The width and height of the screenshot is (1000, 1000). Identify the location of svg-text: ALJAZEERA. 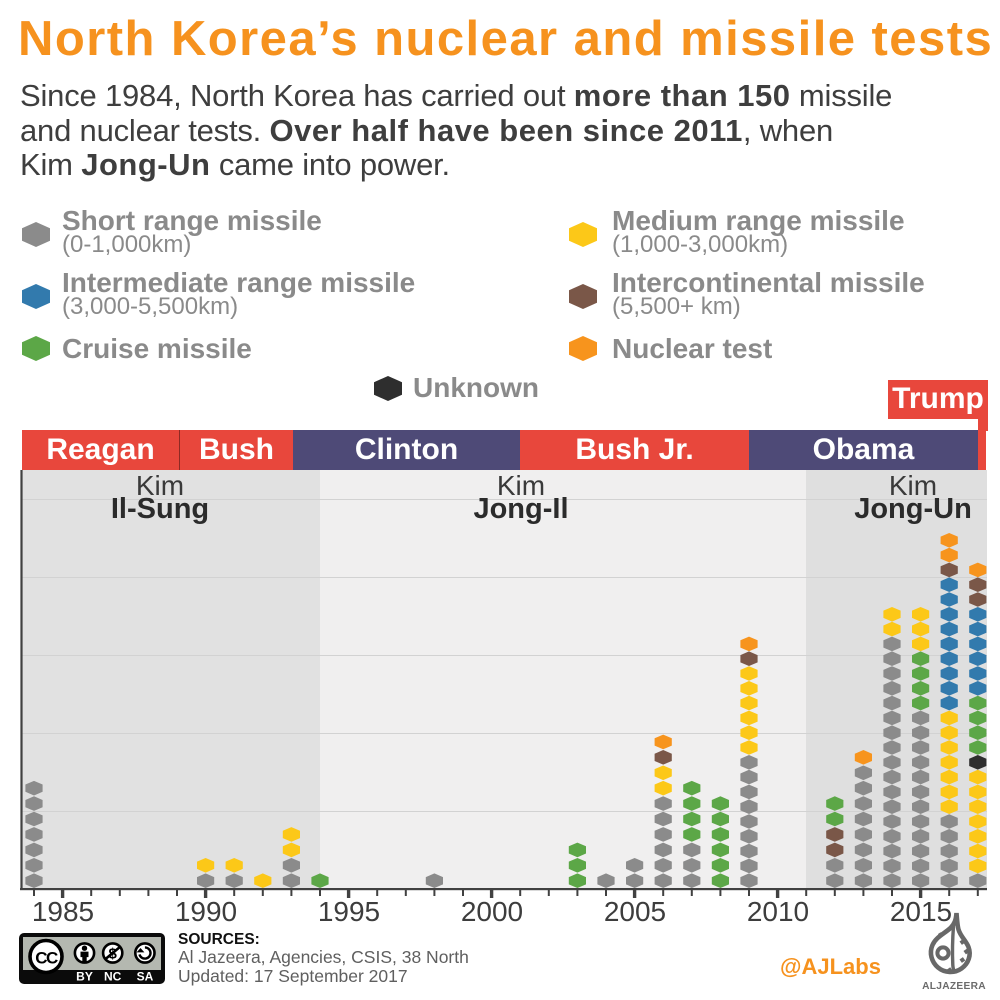
(954, 986).